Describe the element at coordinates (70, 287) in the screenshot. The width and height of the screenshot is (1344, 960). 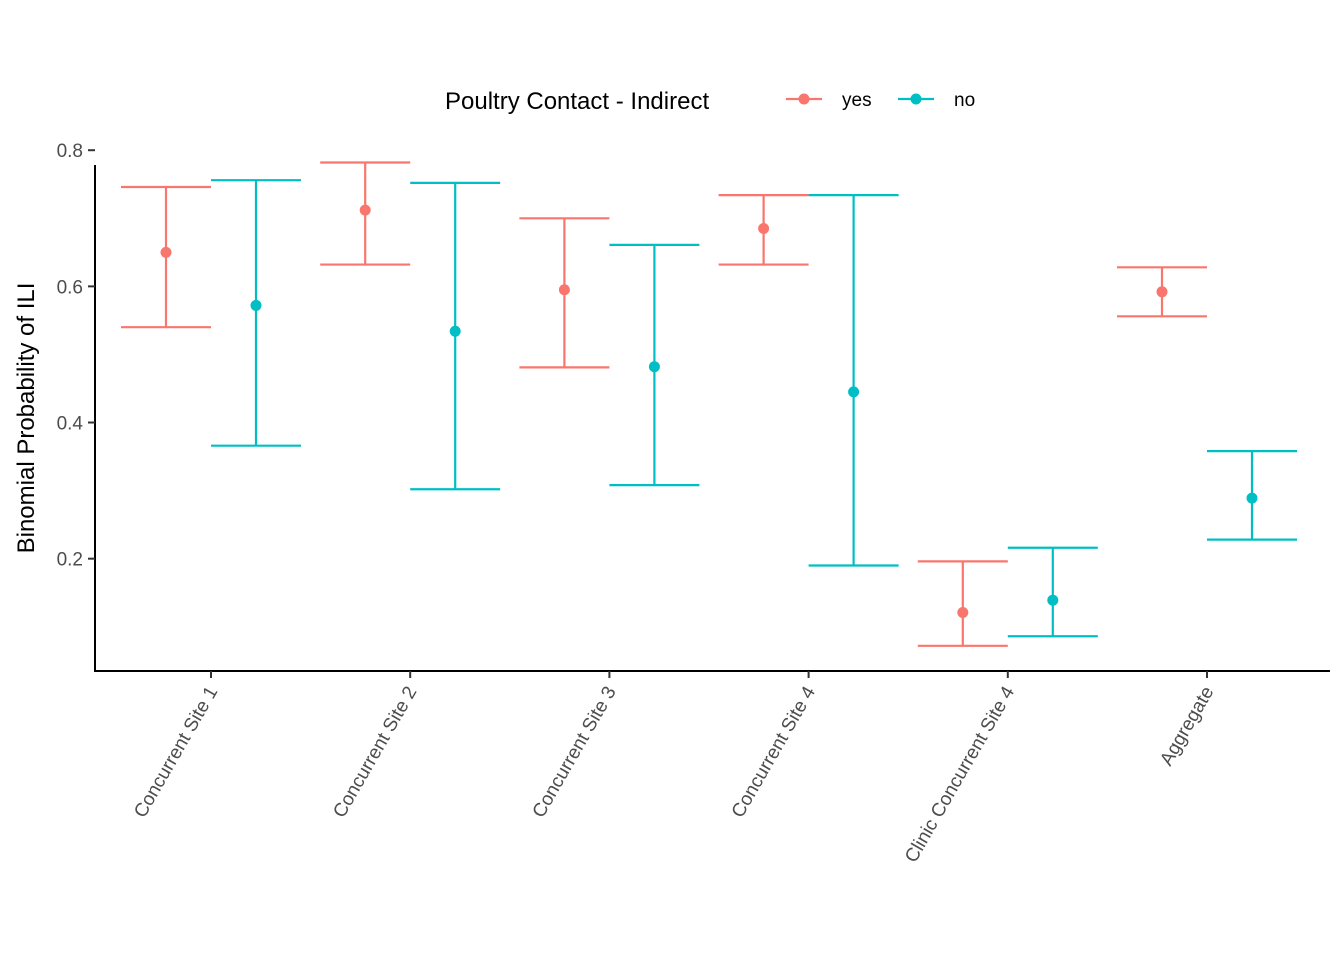
I see `y-tick-label: 0.6` at that location.